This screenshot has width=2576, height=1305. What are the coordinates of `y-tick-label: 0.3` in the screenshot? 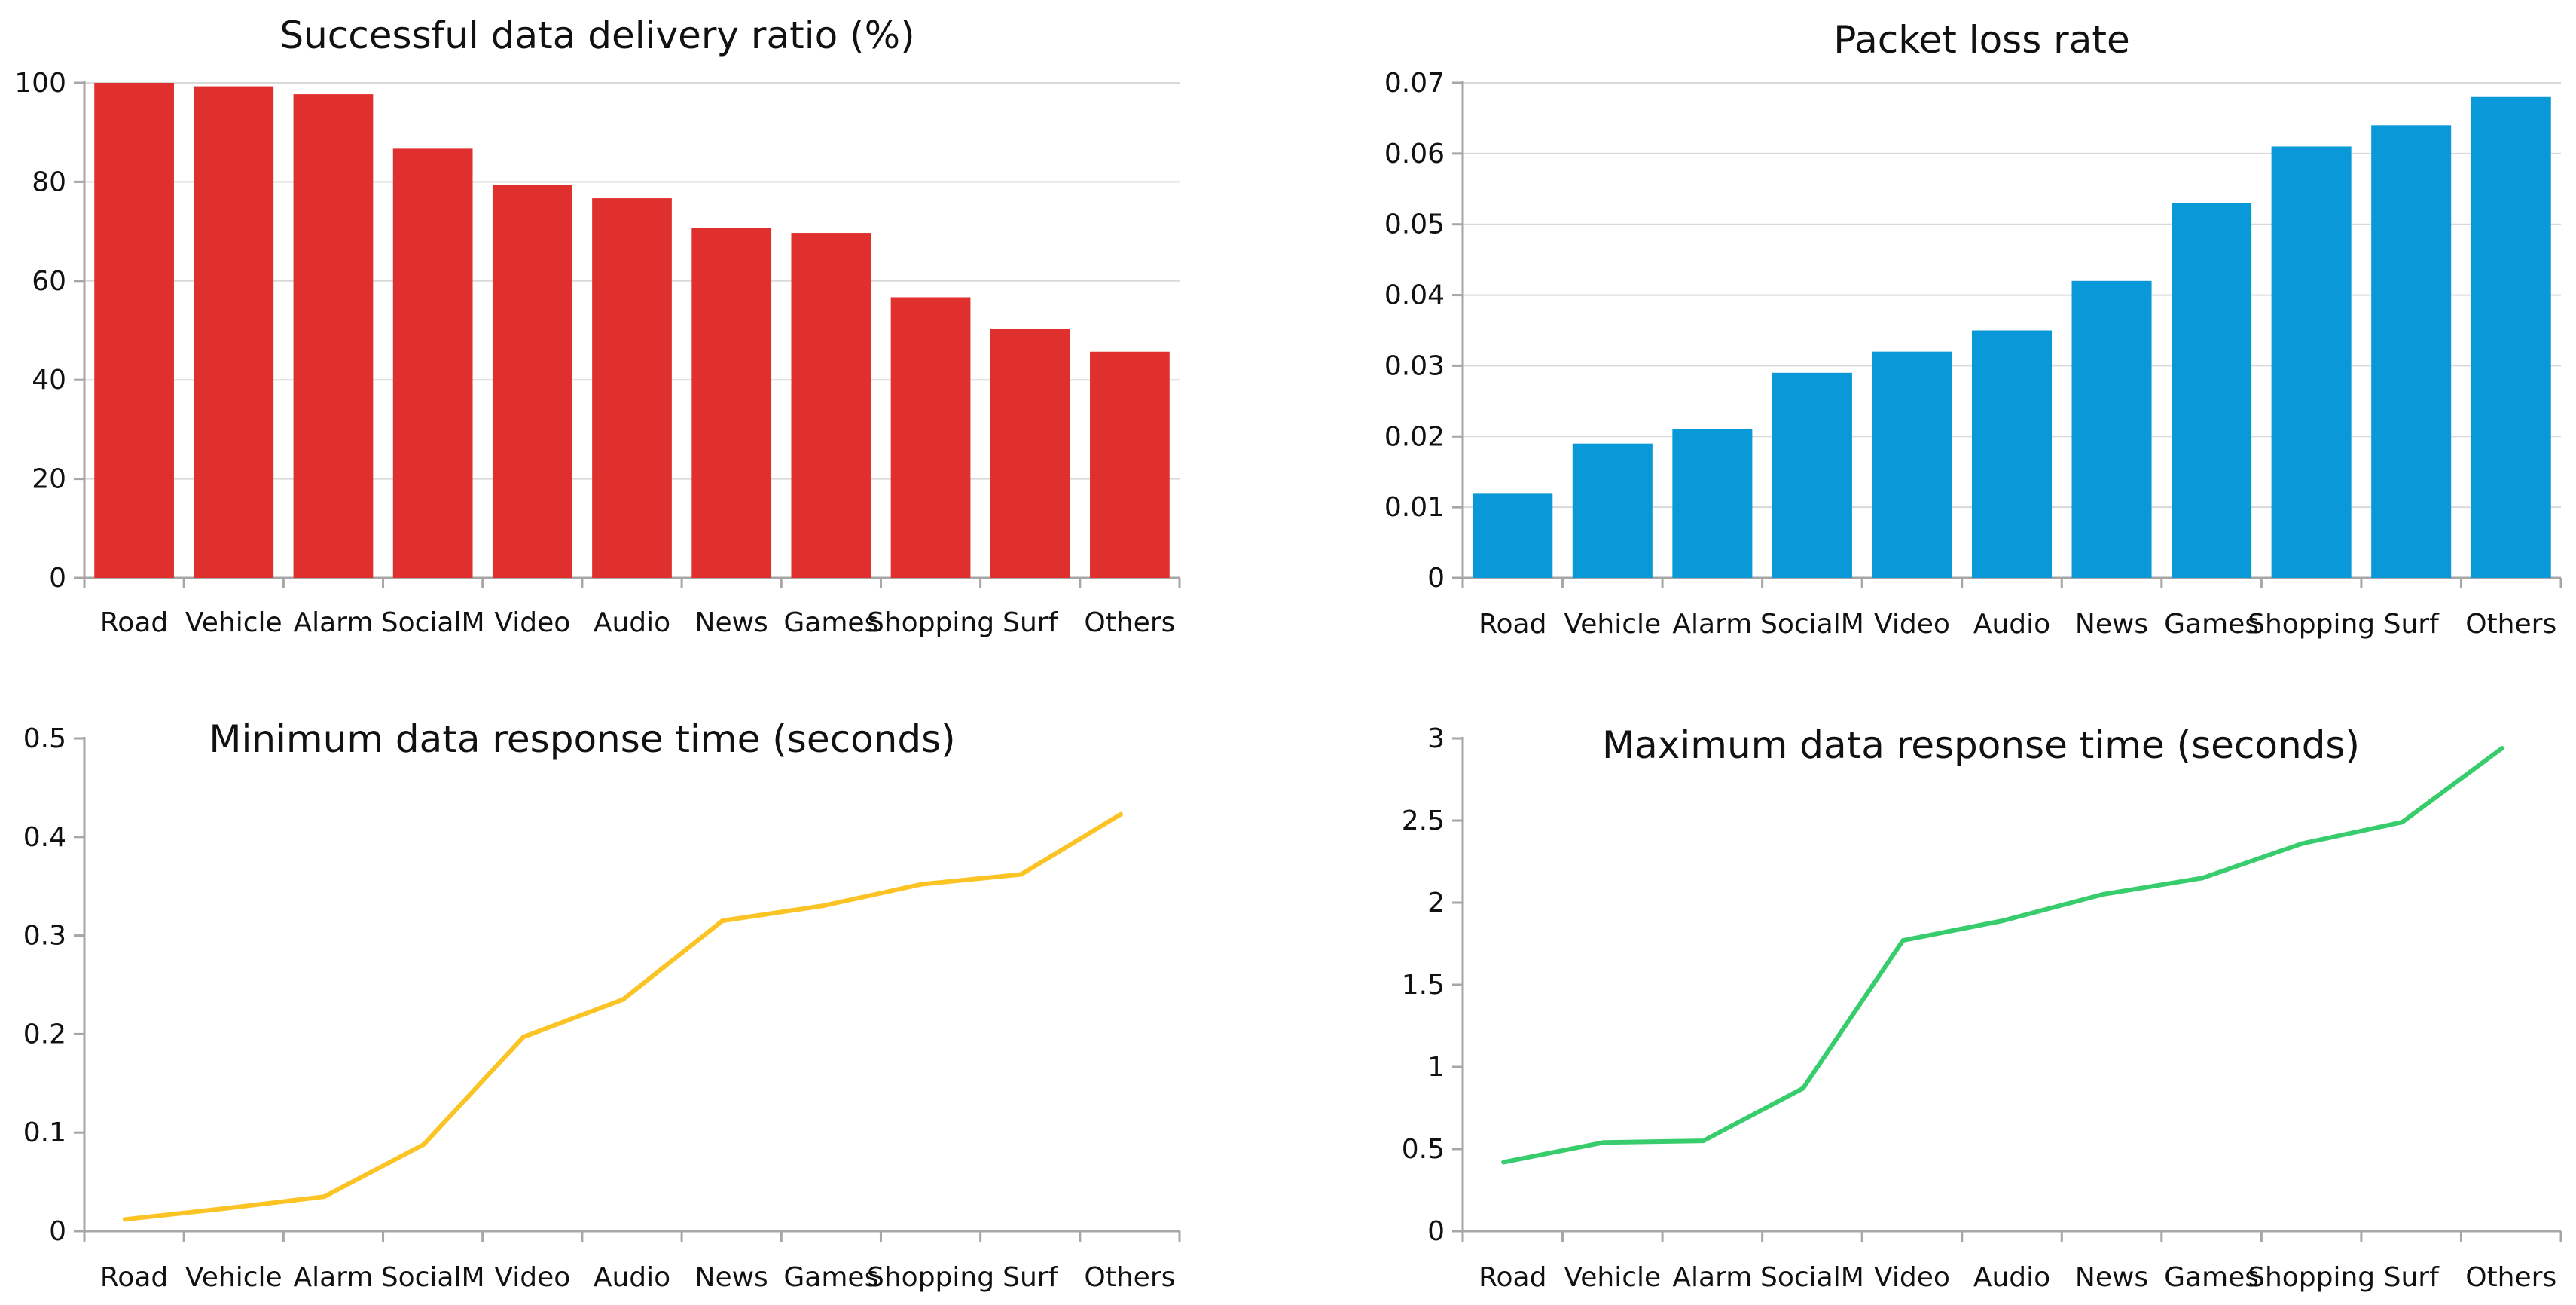 It's located at (45, 936).